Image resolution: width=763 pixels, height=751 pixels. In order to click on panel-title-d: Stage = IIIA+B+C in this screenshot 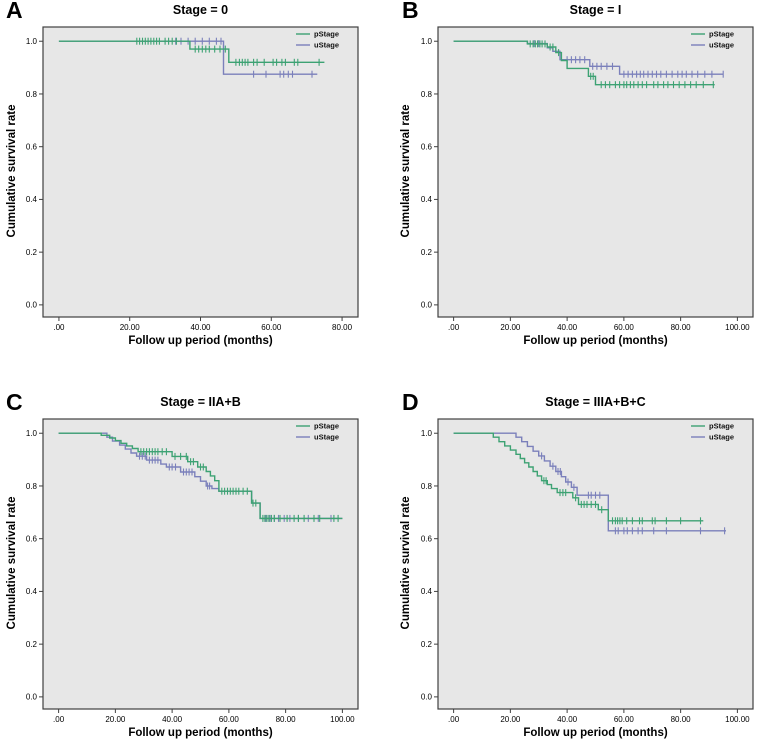, I will do `click(595, 402)`.